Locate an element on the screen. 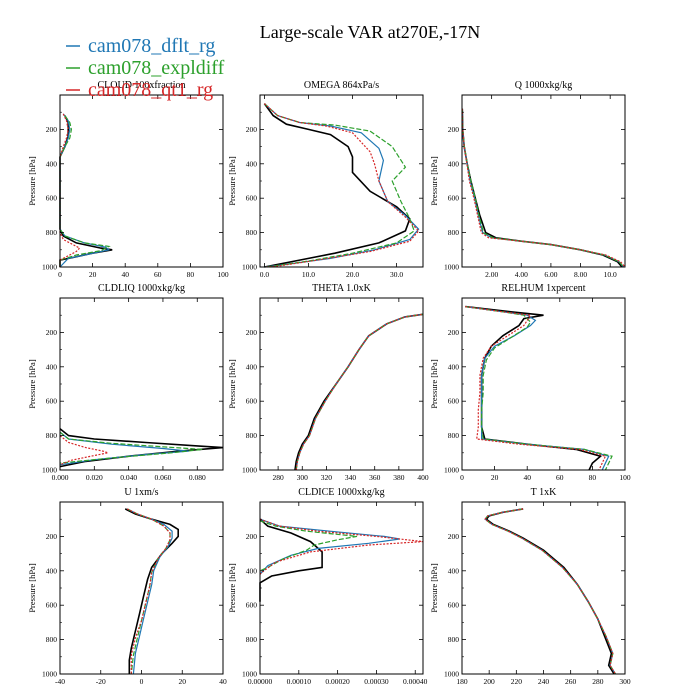  x-tick-label: 220 is located at coordinates (517, 681).